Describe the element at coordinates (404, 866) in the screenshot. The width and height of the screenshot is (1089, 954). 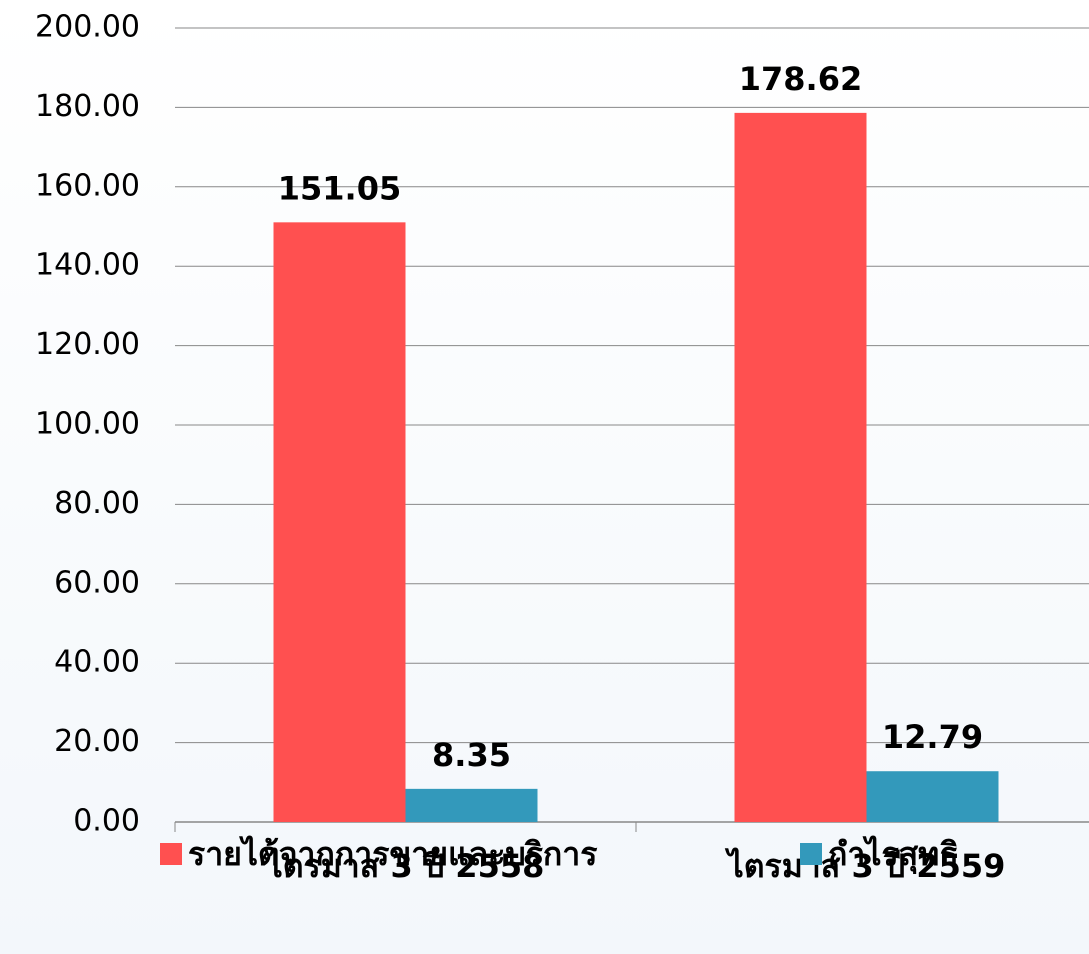
I see `x-tick-label: ไตรมาส 3 ปี 2558` at that location.